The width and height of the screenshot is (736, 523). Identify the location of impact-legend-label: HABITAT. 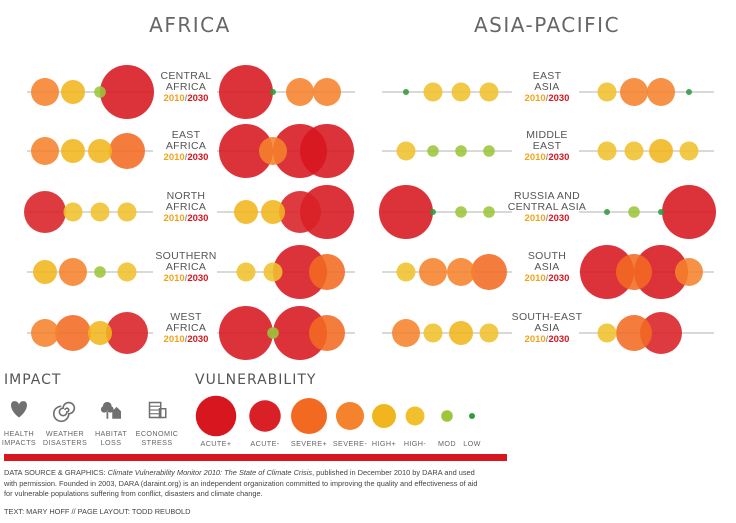
(111, 433).